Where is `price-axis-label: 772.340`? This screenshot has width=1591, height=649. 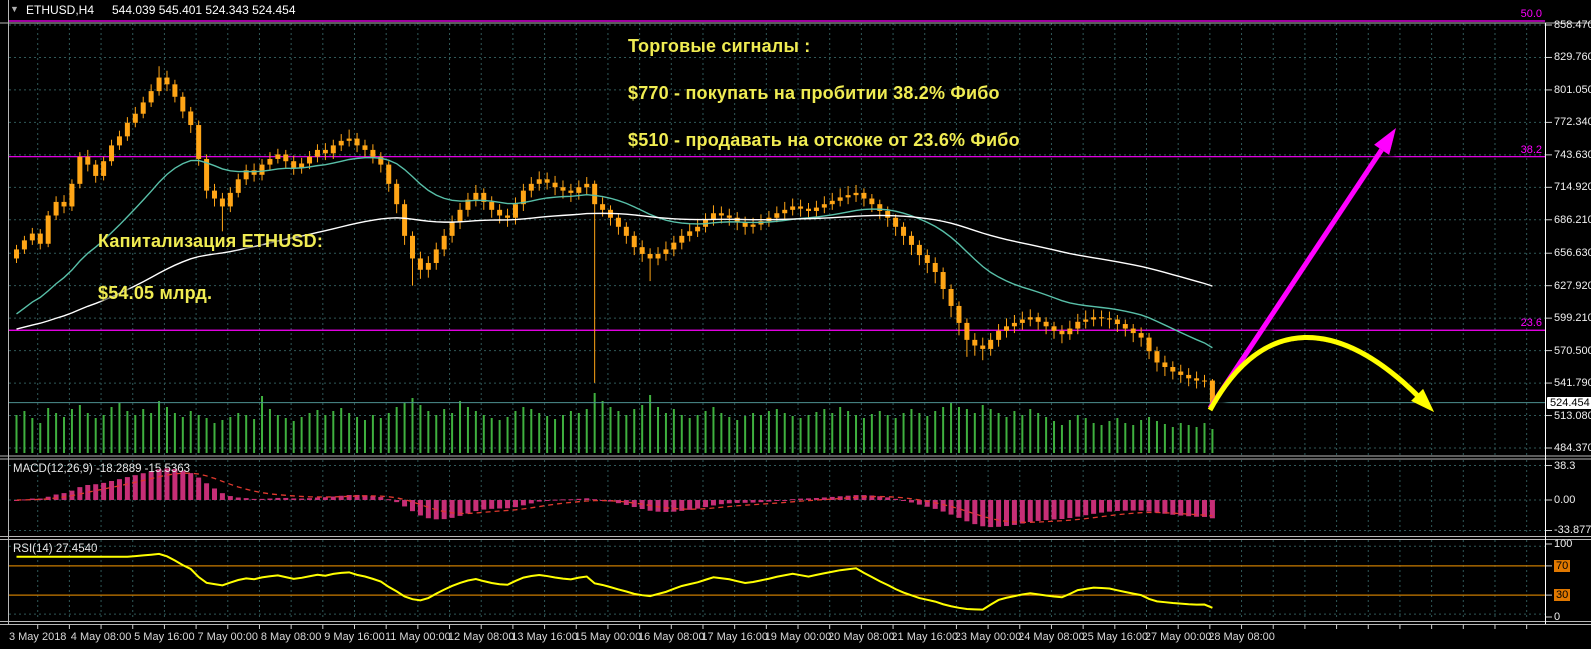 price-axis-label: 772.340 is located at coordinates (1572, 122).